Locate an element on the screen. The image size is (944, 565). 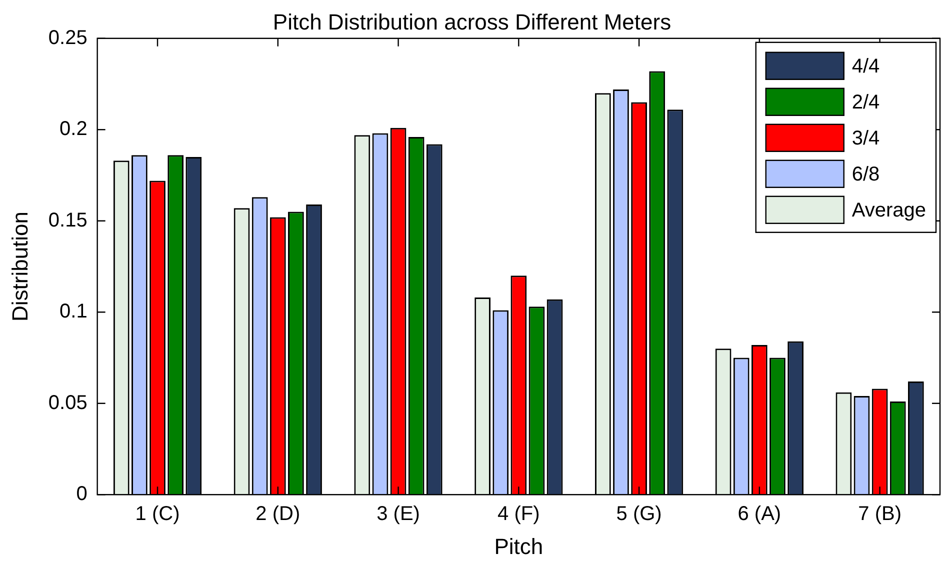
legend-label: 6/8 is located at coordinates (866, 174).